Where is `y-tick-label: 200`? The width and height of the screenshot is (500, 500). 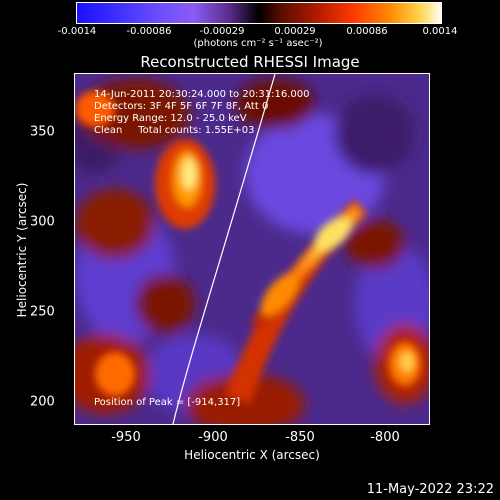
y-tick-label: 200 is located at coordinates (42, 402).